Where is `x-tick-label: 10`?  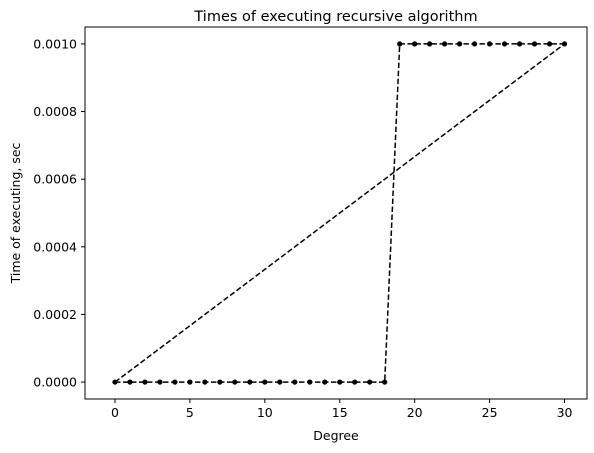
x-tick-label: 10 is located at coordinates (265, 412).